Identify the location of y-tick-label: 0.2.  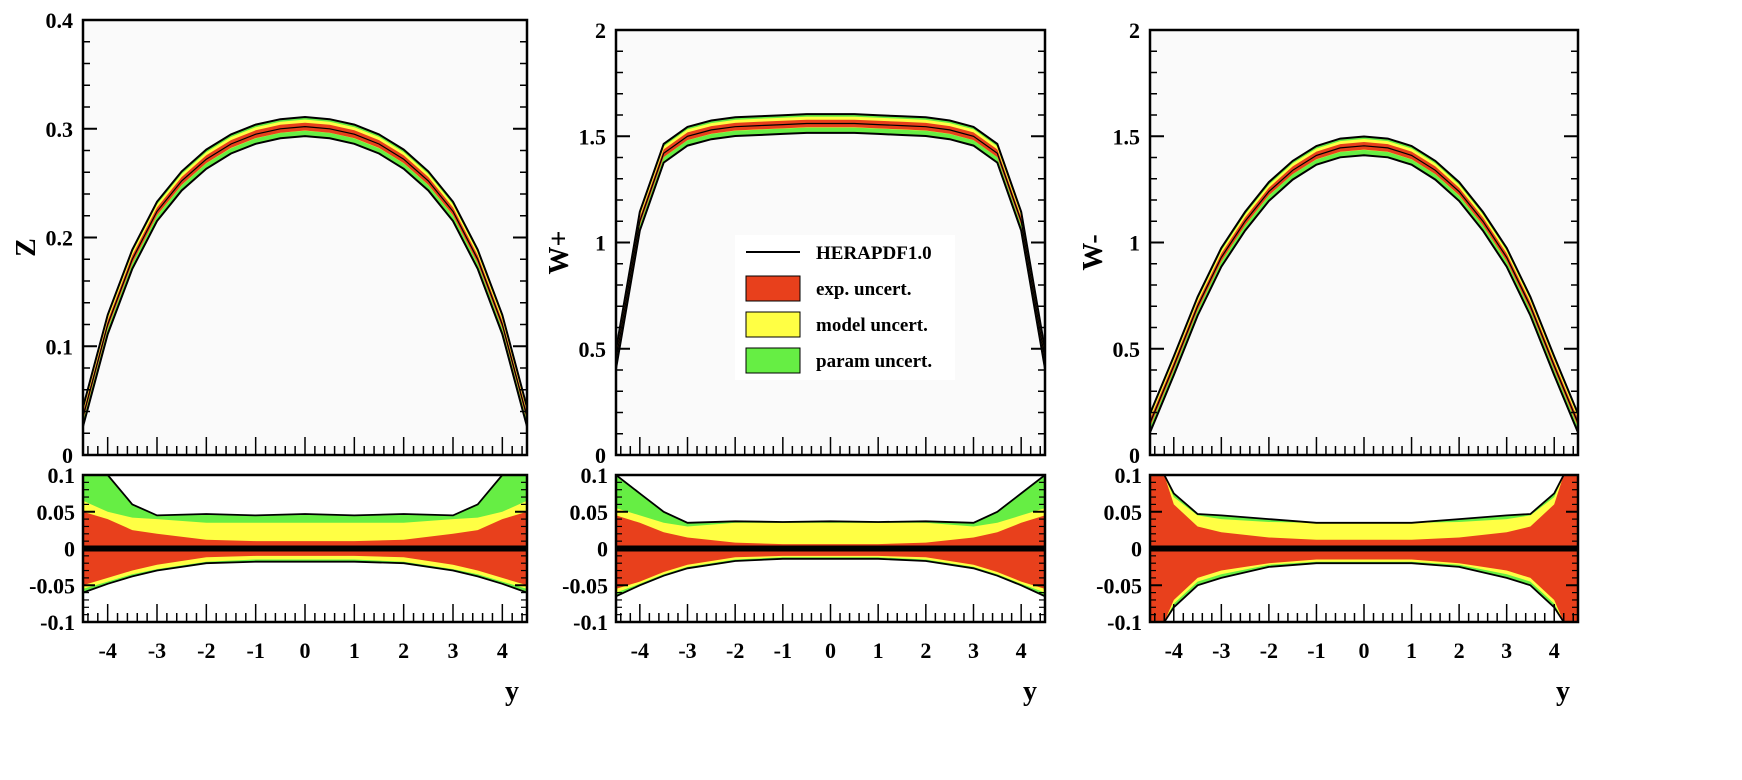
(60, 238).